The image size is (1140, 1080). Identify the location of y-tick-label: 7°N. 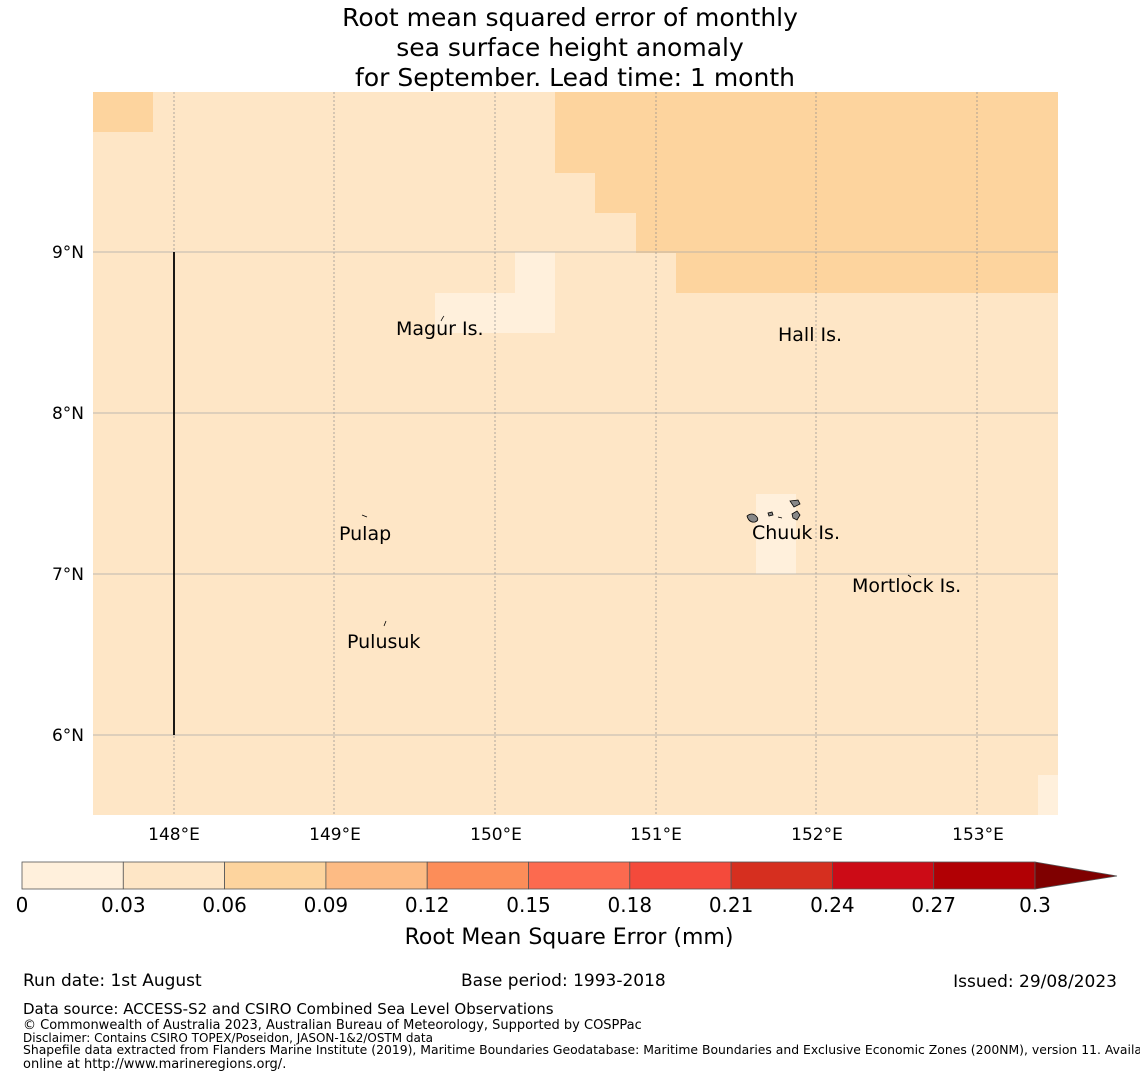
(68, 575).